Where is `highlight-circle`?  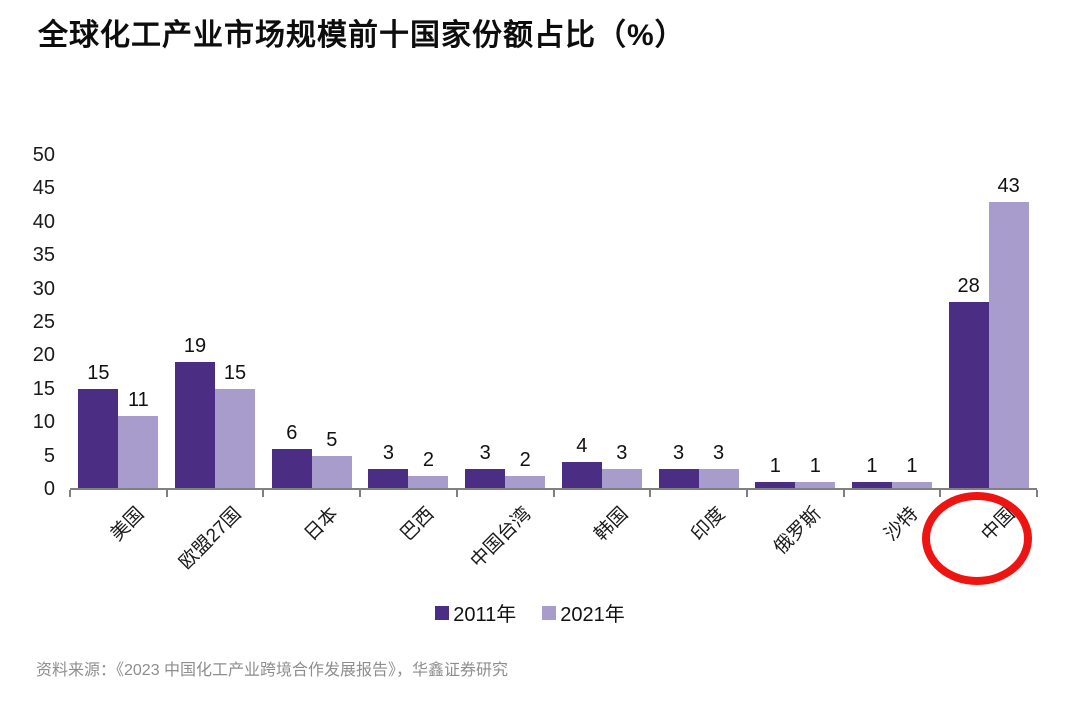 highlight-circle is located at coordinates (976, 538).